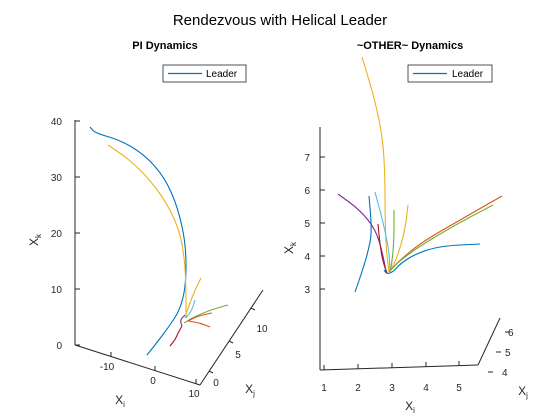  Describe the element at coordinates (77, 233) in the screenshot. I see `z-ticks-pi` at that location.